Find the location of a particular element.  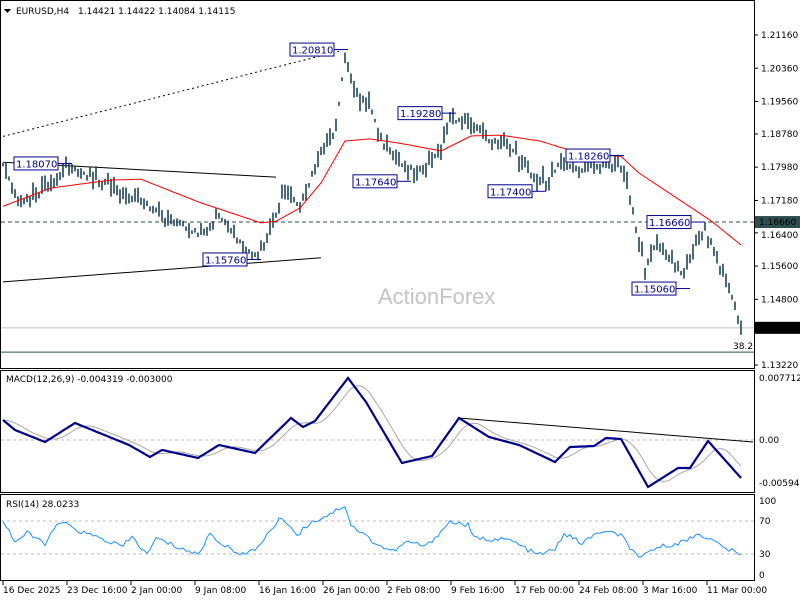

price-tick-label: 1.21160 is located at coordinates (779, 36).